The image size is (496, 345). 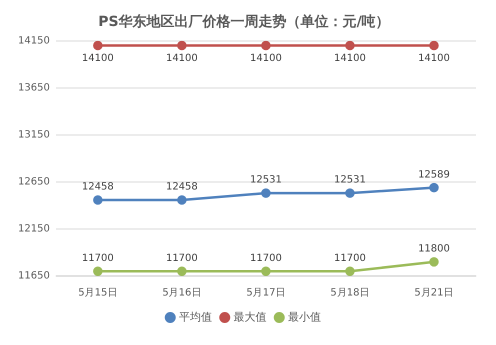 I want to click on y-tick-label: 12150, so click(x=34, y=229).